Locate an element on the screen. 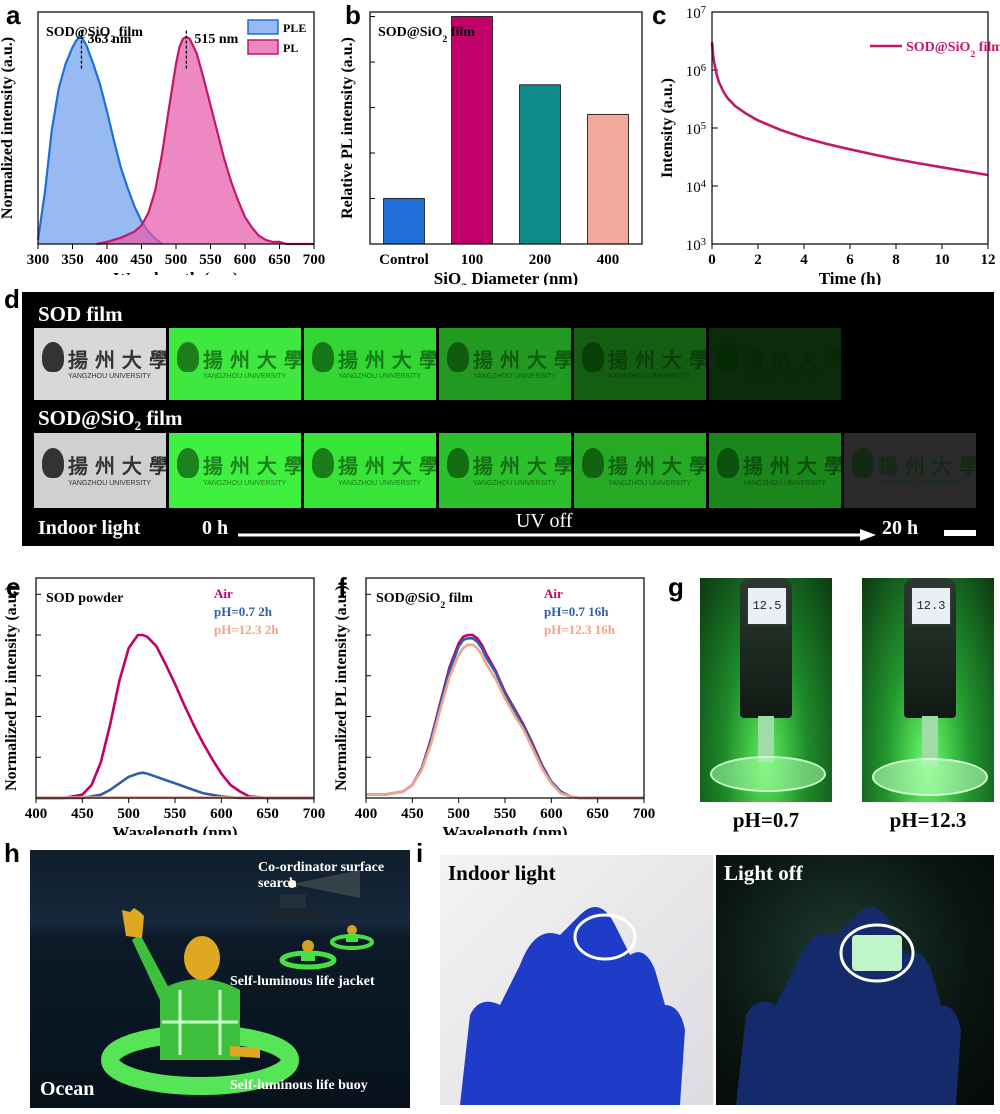 The width and height of the screenshot is (1000, 1114). glove-dark is located at coordinates (848, 1006).